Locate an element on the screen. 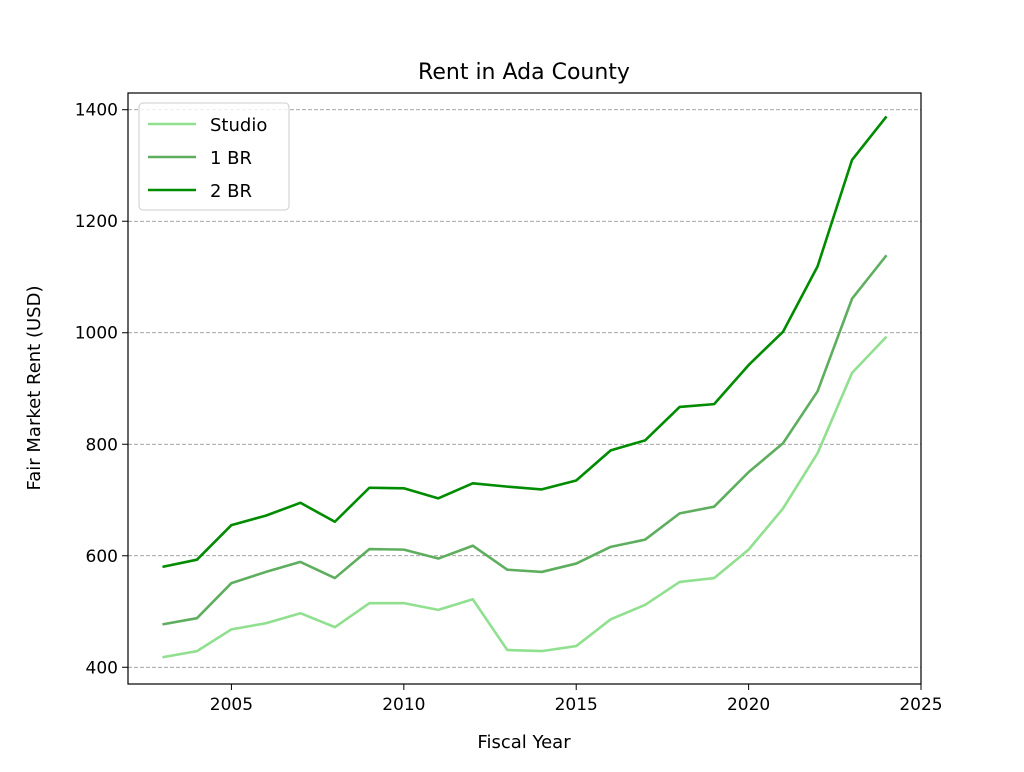  y-tick-label: 1200 is located at coordinates (96, 222).